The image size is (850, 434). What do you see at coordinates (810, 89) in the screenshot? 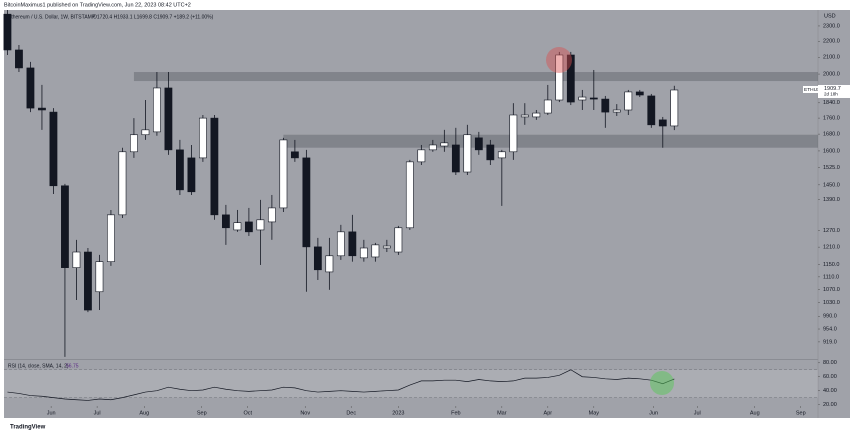
I see `price-symbol-box` at bounding box center [810, 89].